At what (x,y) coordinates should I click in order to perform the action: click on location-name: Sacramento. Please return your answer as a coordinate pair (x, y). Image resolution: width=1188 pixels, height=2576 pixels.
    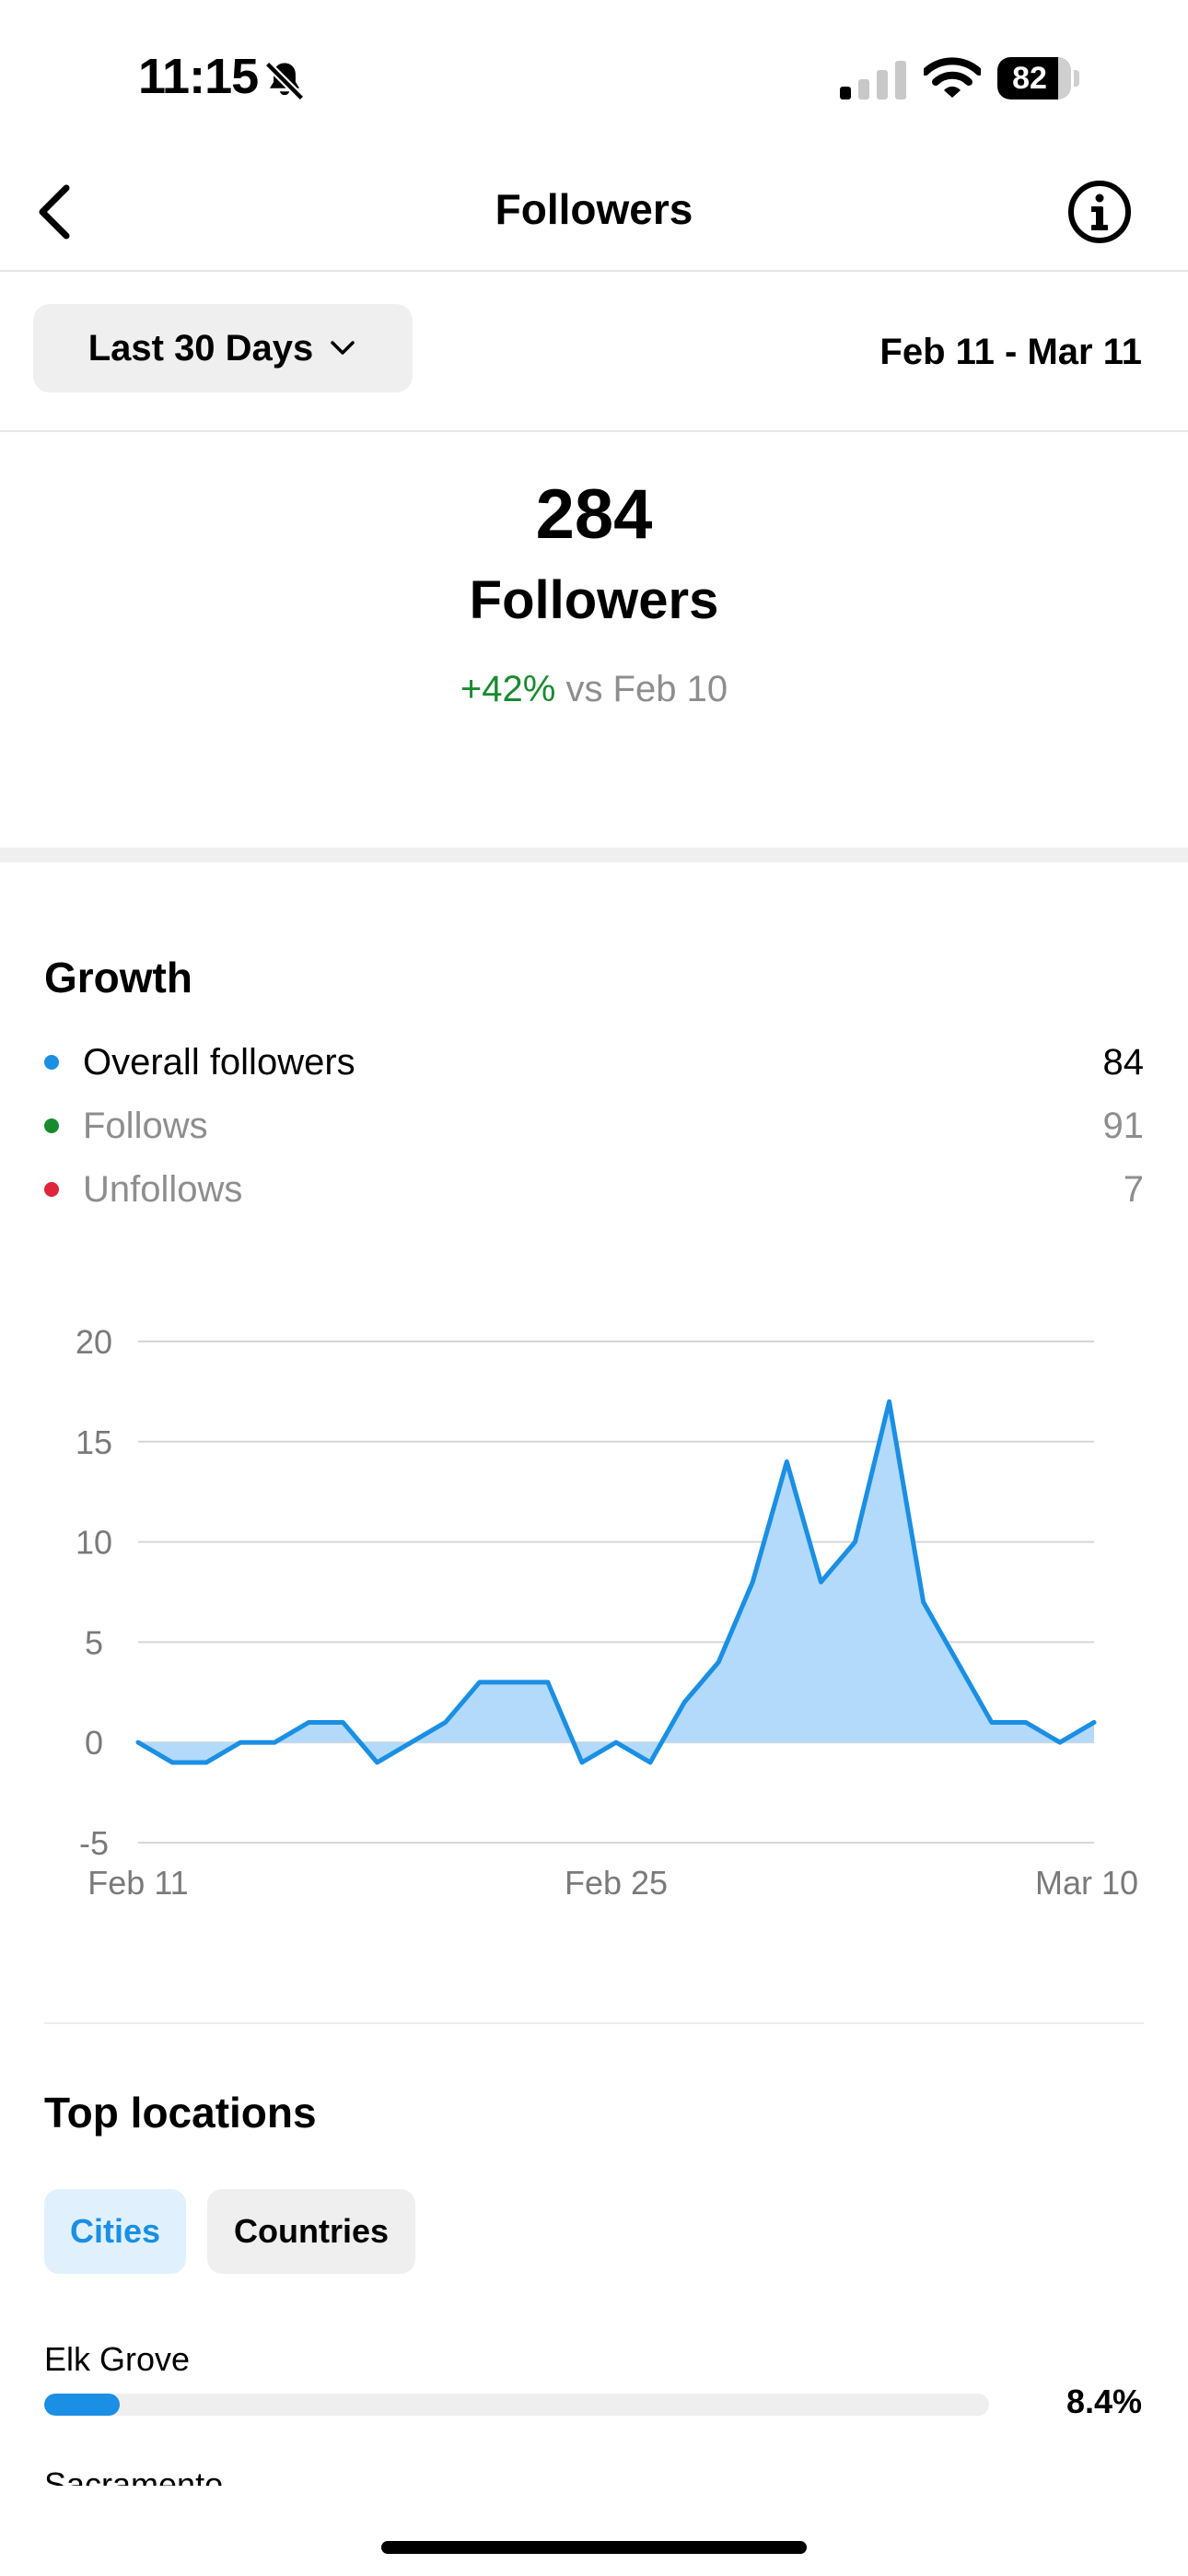
    Looking at the image, I should click on (134, 2475).